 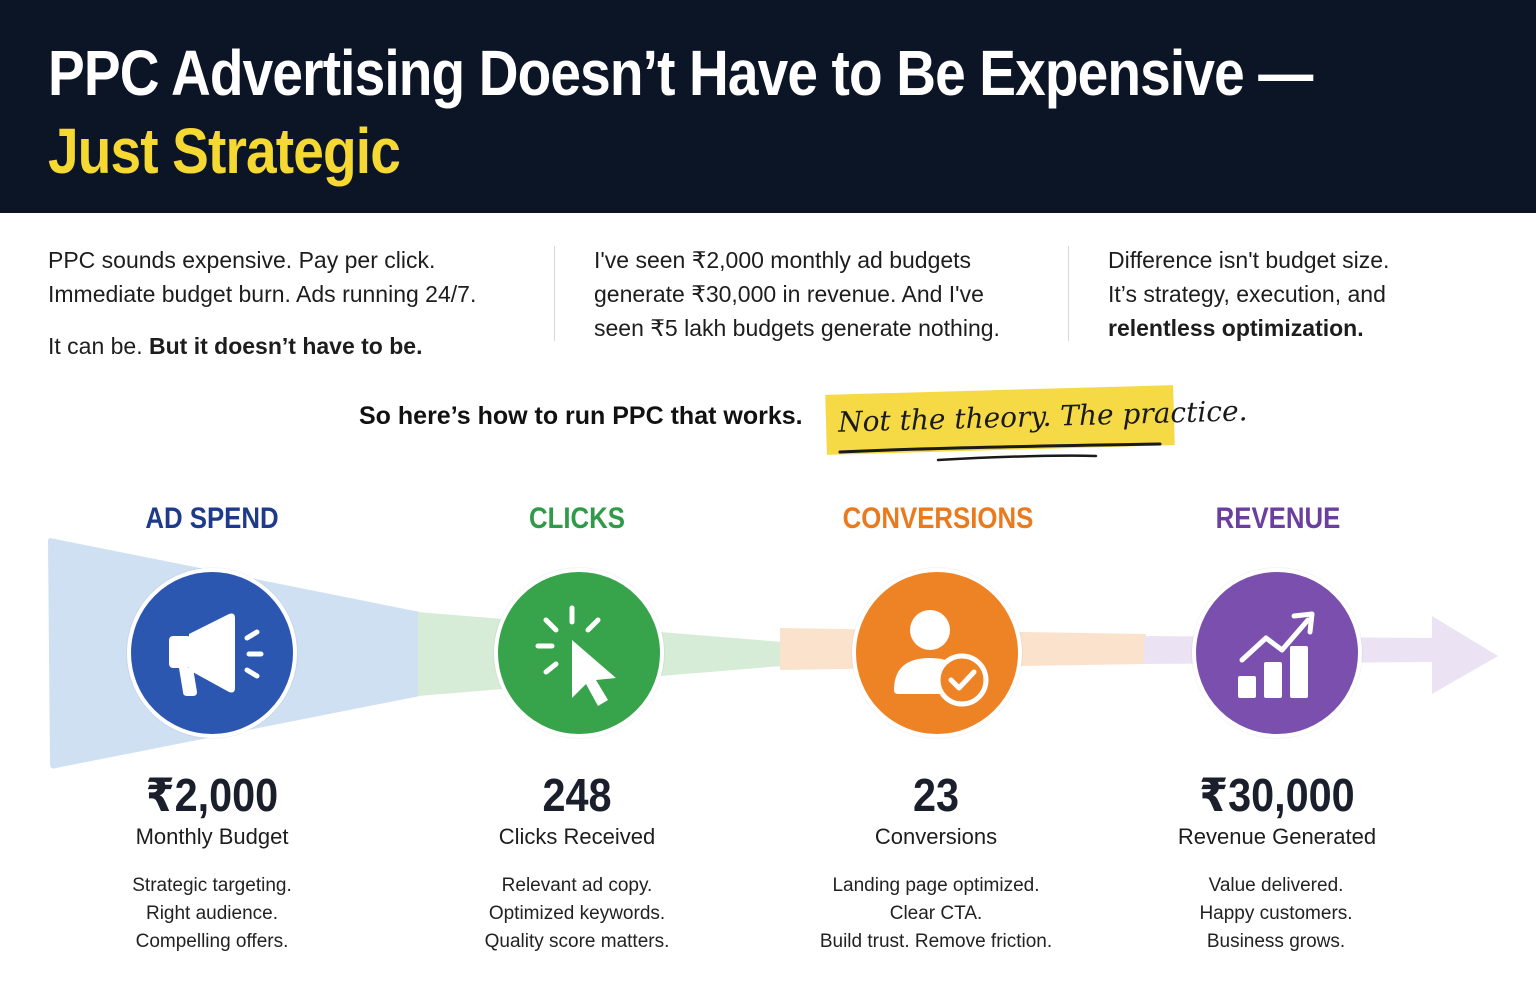 What do you see at coordinates (212, 885) in the screenshot?
I see `note-line: Strategic targeting.` at bounding box center [212, 885].